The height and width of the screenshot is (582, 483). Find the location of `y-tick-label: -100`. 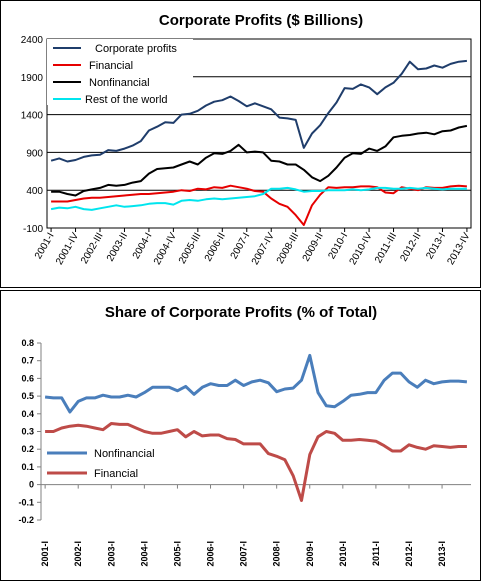

y-tick-label: -100 is located at coordinates (33, 229).